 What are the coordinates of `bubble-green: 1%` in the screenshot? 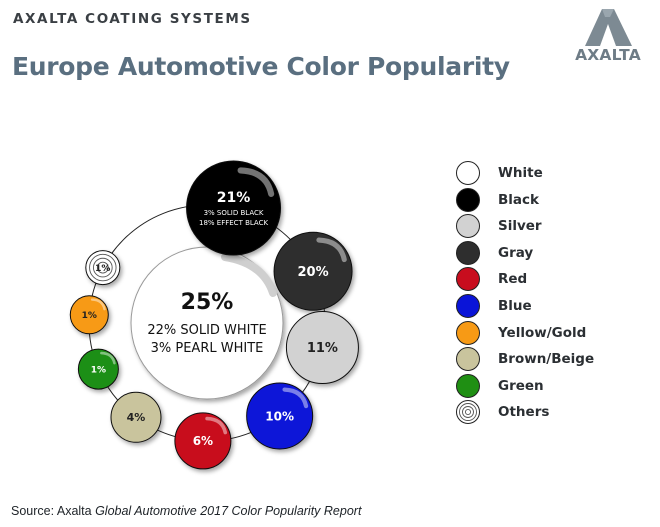 It's located at (98, 369).